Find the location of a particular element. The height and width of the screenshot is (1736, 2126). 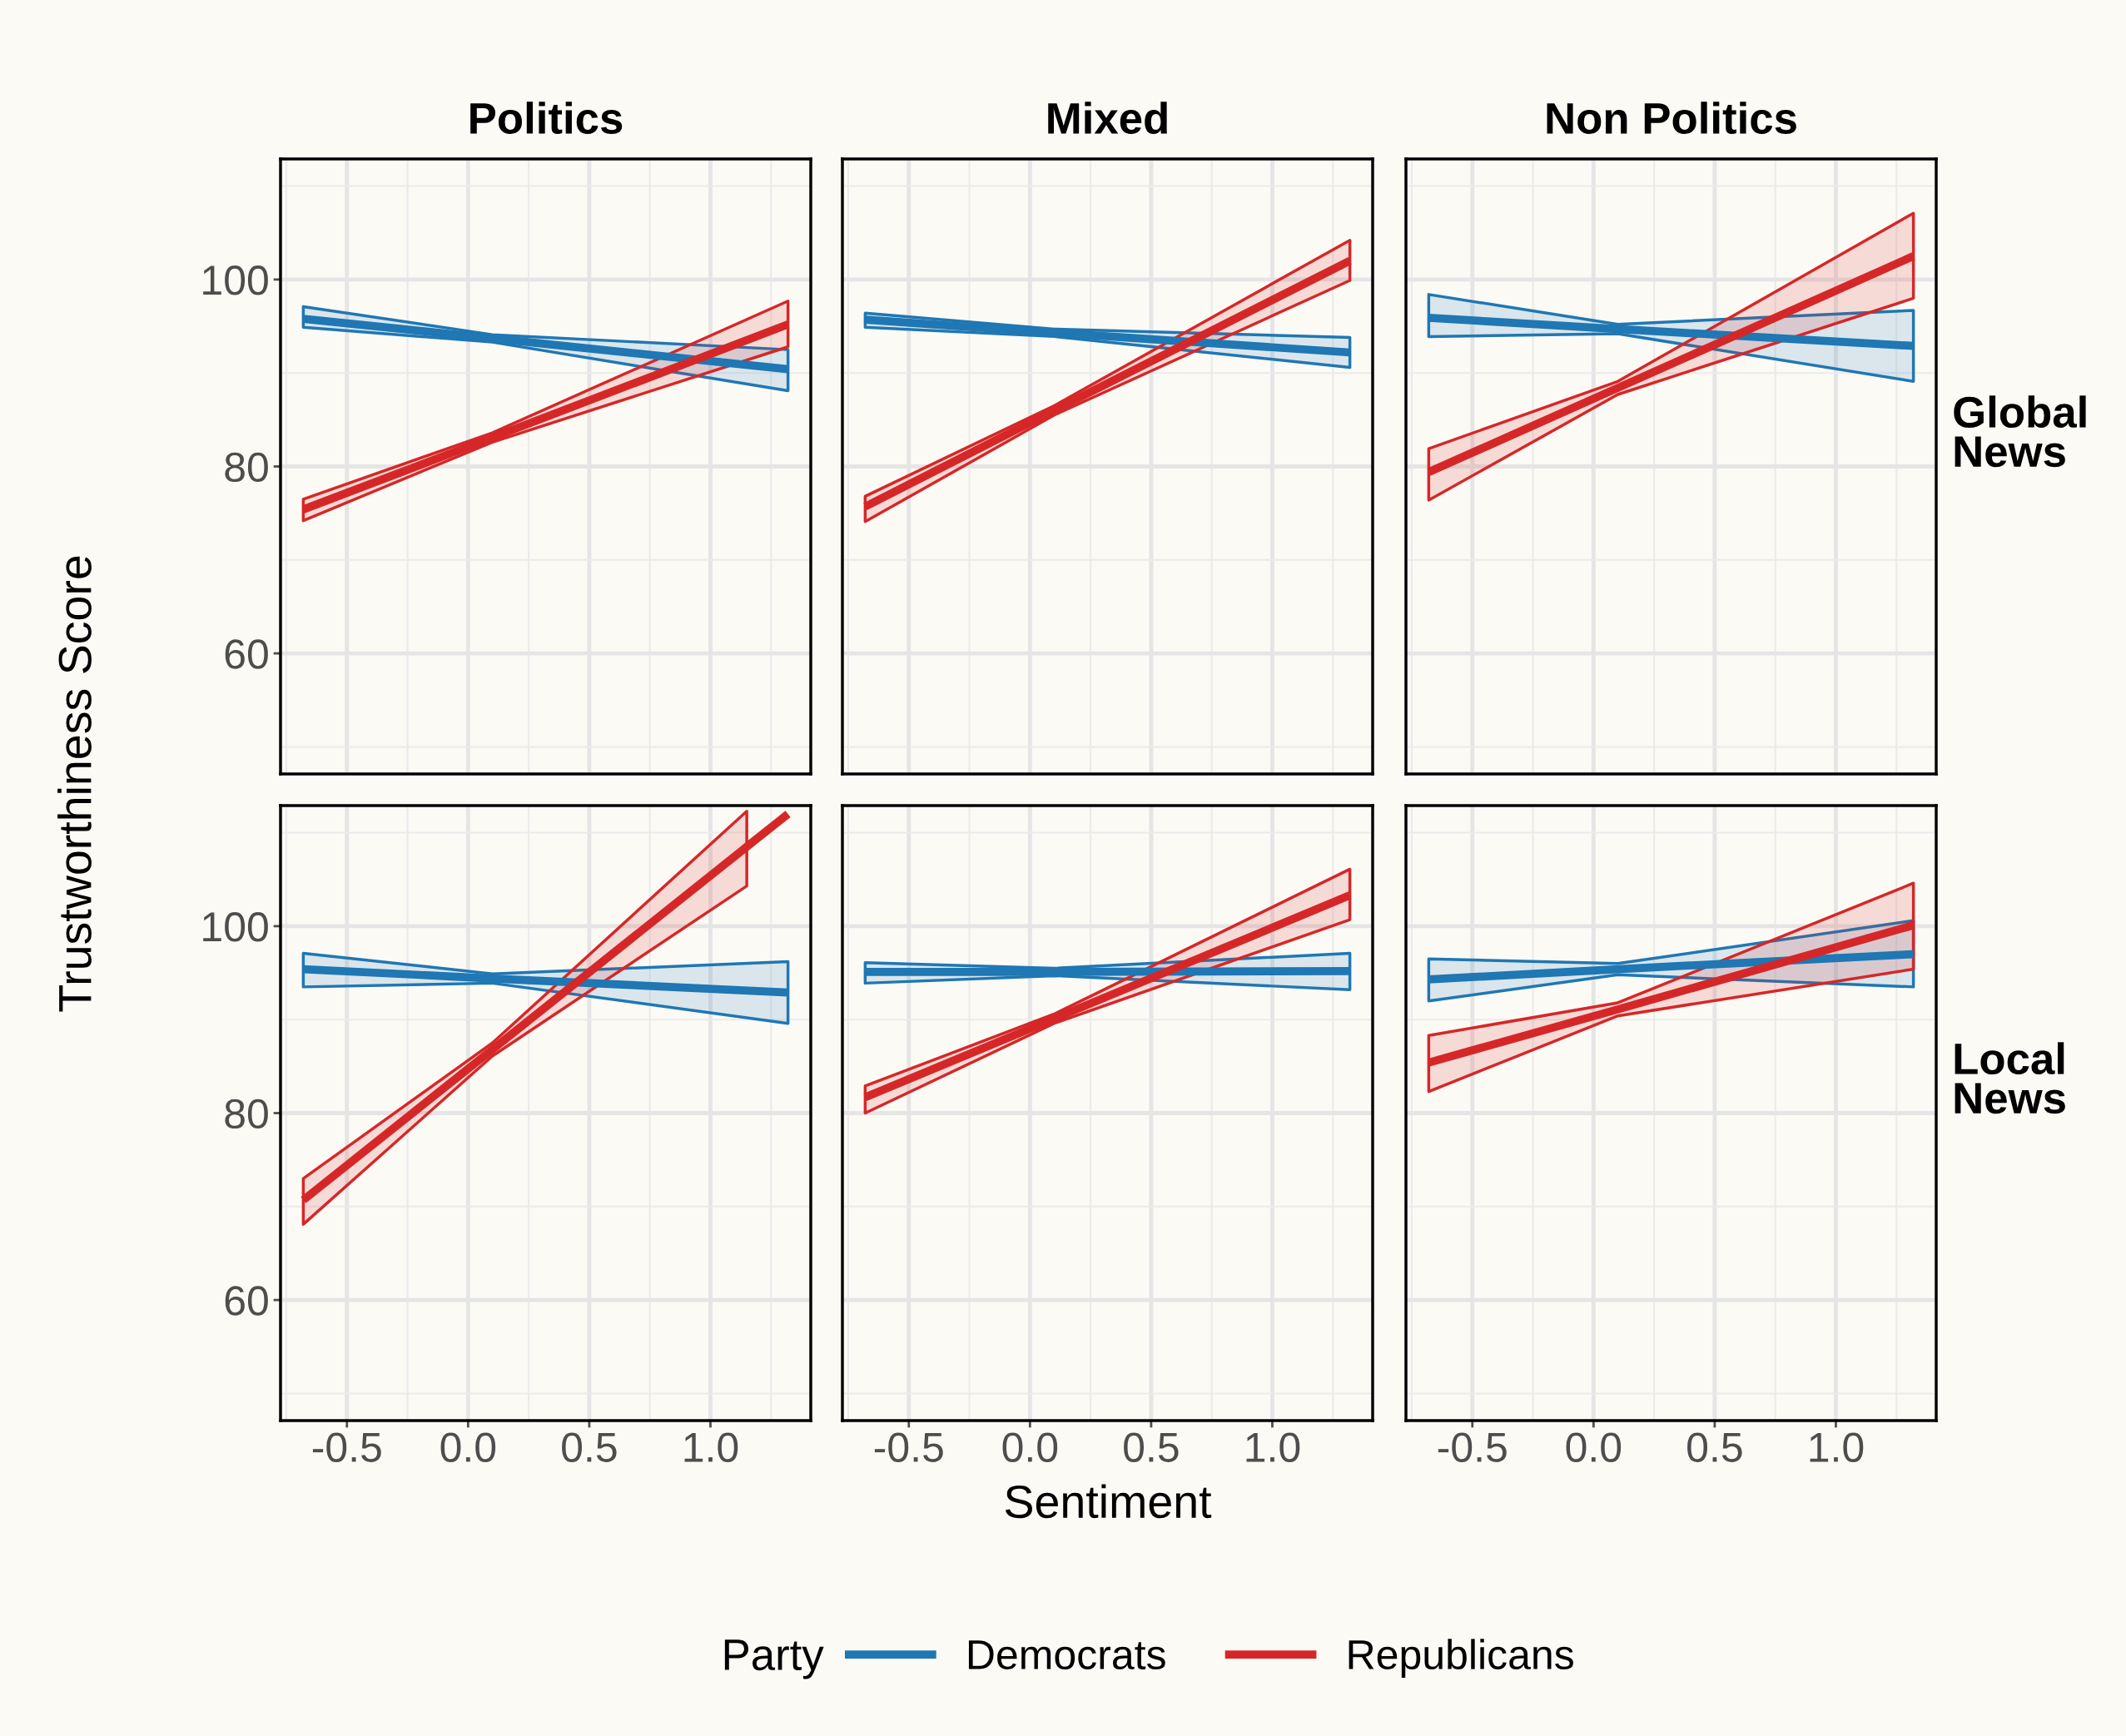

text: Local News is located at coordinates (2010, 1078).